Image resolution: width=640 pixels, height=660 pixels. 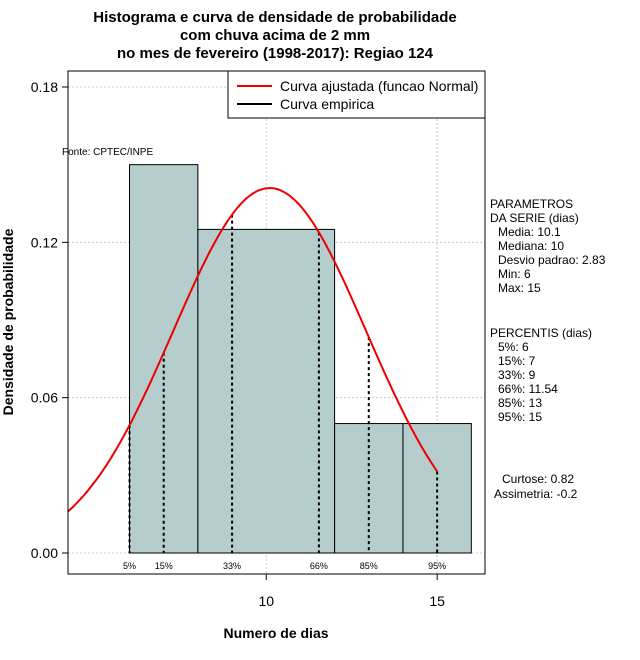 I want to click on y-tick-label-1: 0.06, so click(x=44, y=398).